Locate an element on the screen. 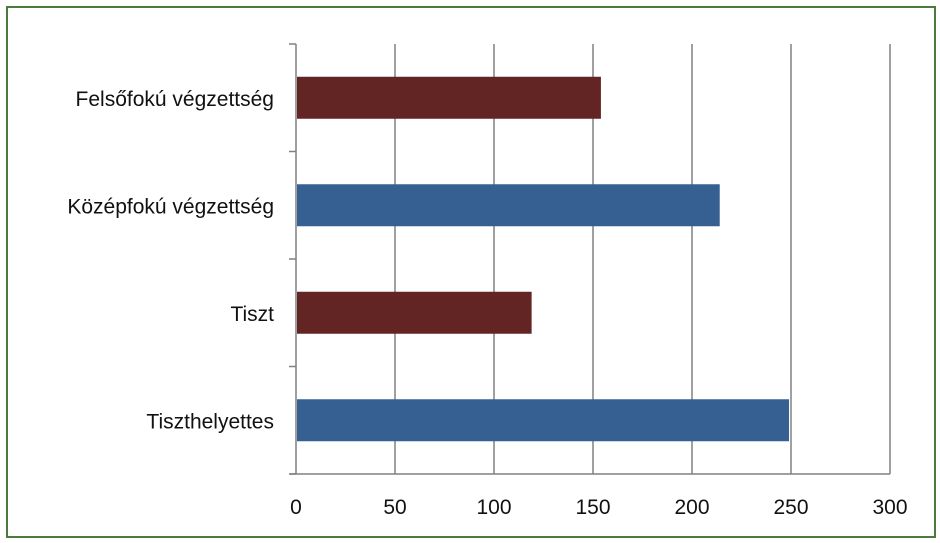 This screenshot has width=940, height=543. x-tick-label: 0 is located at coordinates (296, 507).